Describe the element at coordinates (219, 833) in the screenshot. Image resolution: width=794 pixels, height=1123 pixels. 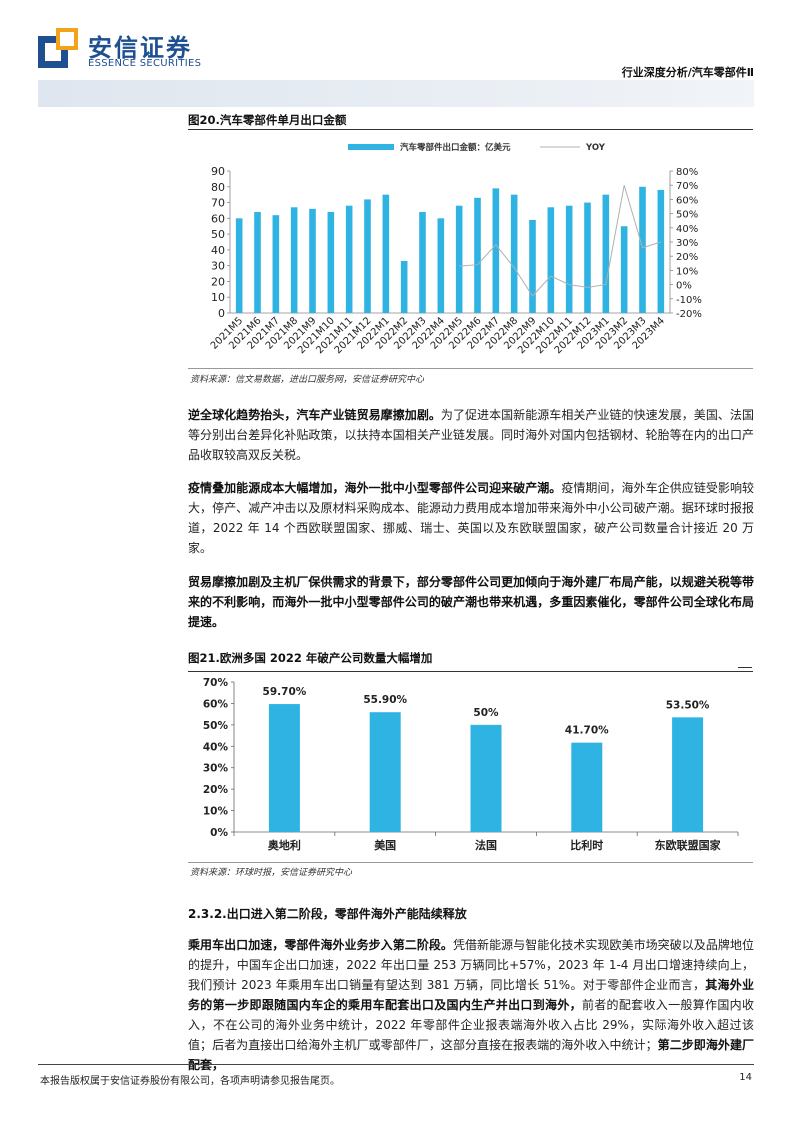
I see `y-tick-label: 0%` at that location.